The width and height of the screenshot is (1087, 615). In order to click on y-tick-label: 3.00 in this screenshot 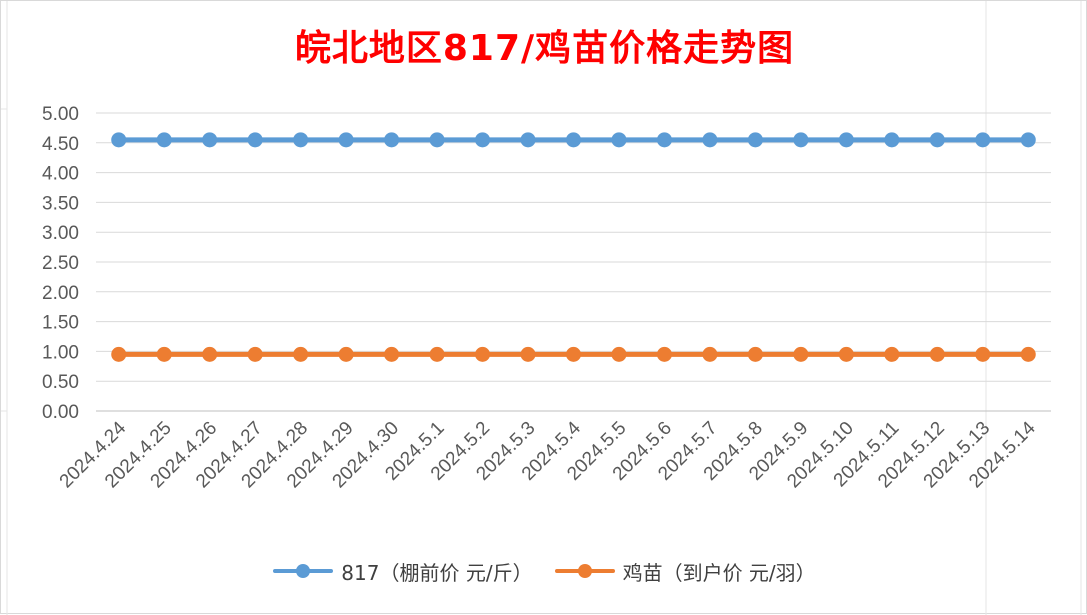, I will do `click(60, 233)`.